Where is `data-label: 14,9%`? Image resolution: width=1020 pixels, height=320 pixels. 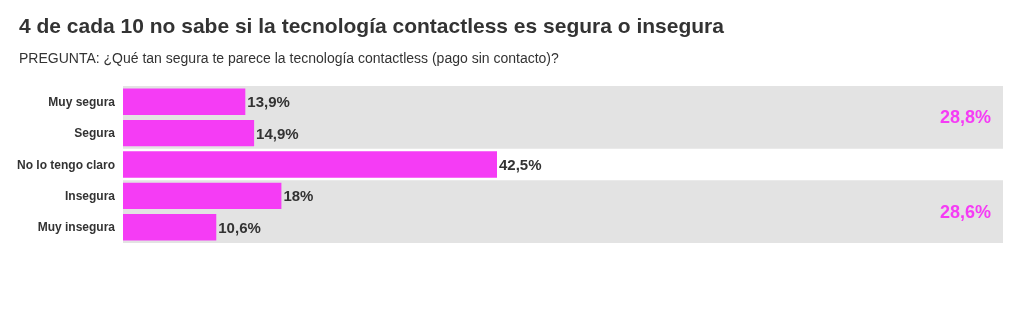 data-label: 14,9% is located at coordinates (277, 133).